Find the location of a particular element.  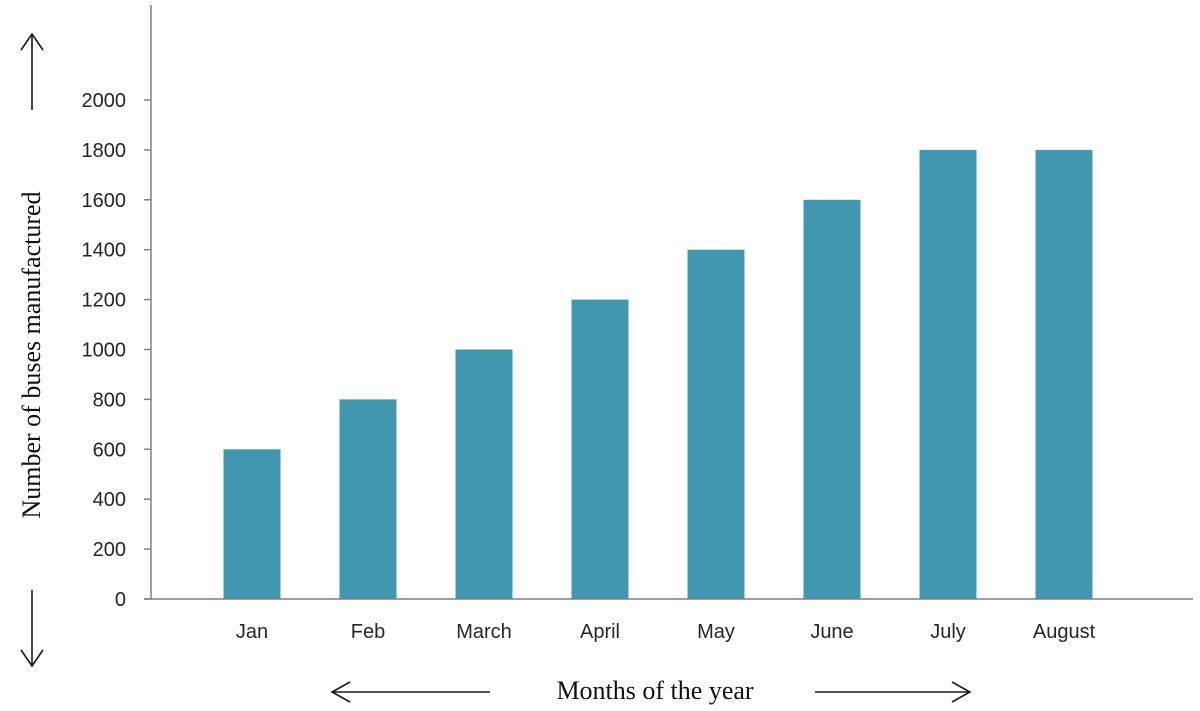

y-tick-label: 1600 is located at coordinates (104, 201).